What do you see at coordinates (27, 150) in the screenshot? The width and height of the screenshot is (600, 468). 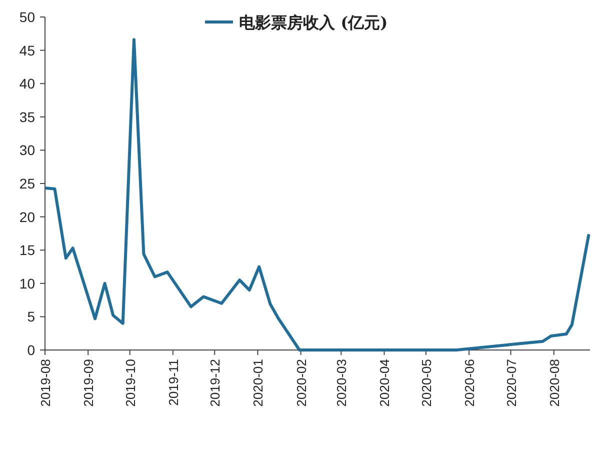 I see `y-tick-label: 30` at bounding box center [27, 150].